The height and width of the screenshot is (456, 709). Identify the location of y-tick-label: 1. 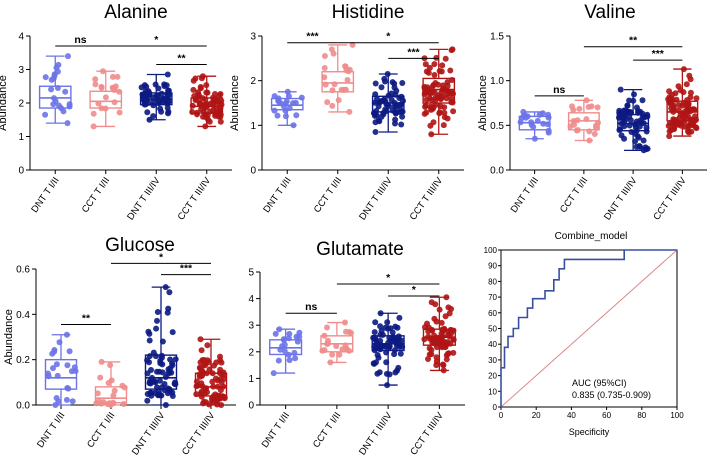
(253, 126).